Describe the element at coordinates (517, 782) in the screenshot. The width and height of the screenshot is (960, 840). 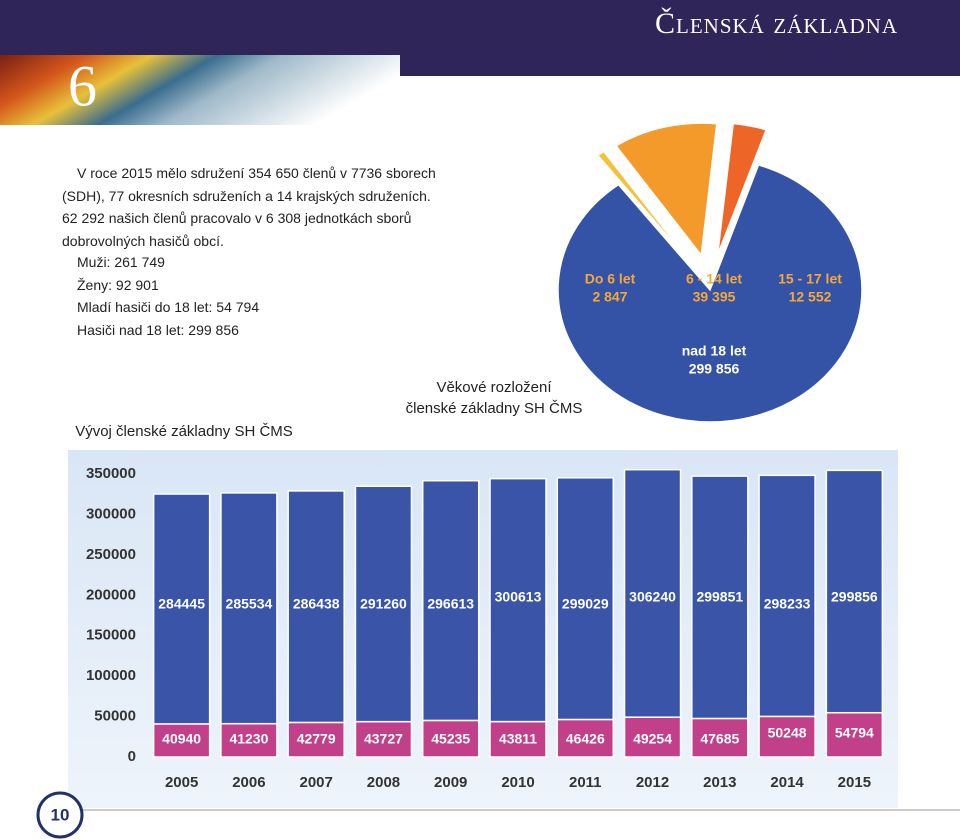
I see `x-tick-label: 2010` at that location.